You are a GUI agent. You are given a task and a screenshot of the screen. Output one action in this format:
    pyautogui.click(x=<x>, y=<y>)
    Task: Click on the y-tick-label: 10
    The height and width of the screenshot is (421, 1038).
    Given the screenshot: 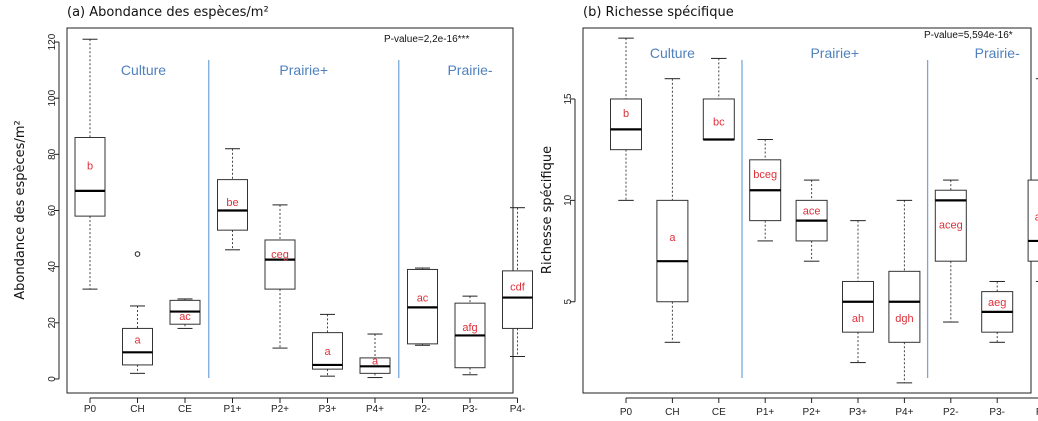 What is the action you would take?
    pyautogui.click(x=568, y=200)
    